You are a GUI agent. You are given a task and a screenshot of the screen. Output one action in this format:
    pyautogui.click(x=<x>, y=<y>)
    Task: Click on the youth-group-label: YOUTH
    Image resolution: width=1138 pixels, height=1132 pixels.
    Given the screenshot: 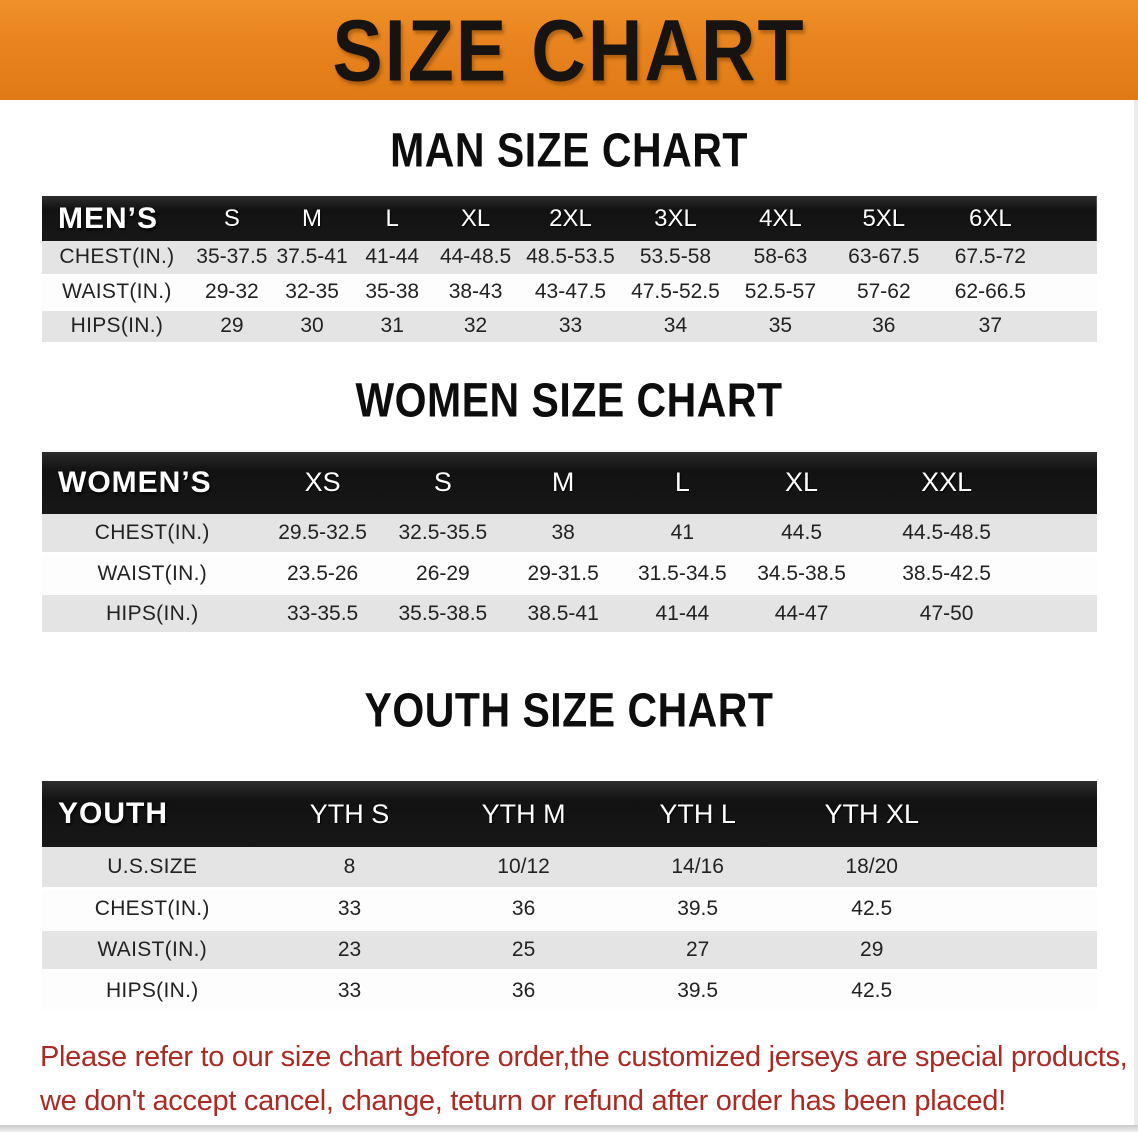 What is the action you would take?
    pyautogui.click(x=113, y=813)
    